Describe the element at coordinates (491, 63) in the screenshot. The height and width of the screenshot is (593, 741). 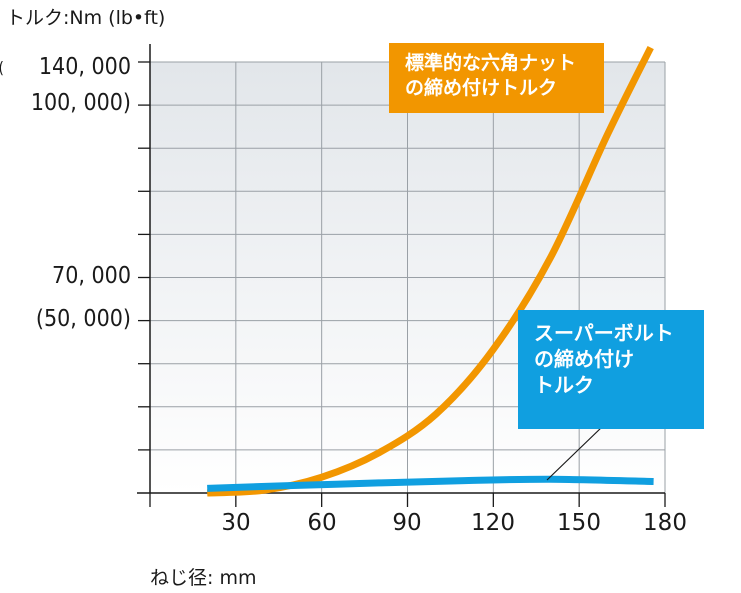
I see `callout-line: 標準的な六角ナット` at that location.